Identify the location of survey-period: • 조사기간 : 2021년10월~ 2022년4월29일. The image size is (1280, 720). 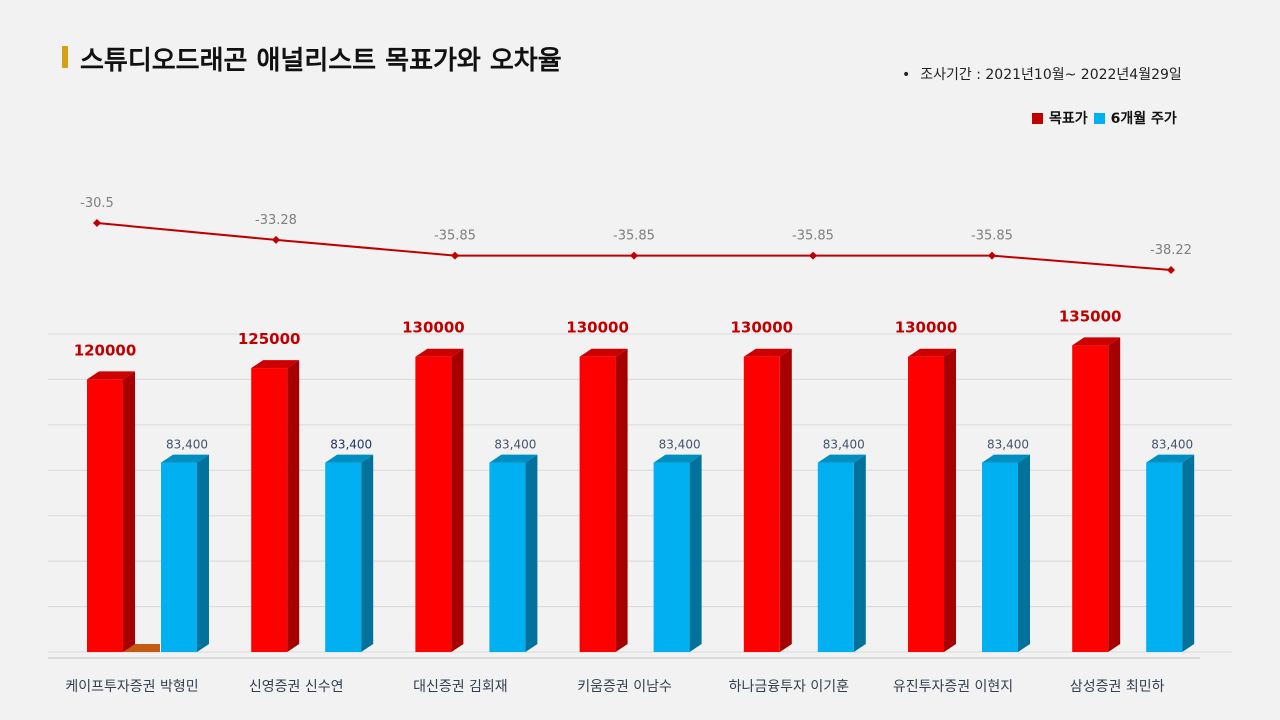
(1042, 74).